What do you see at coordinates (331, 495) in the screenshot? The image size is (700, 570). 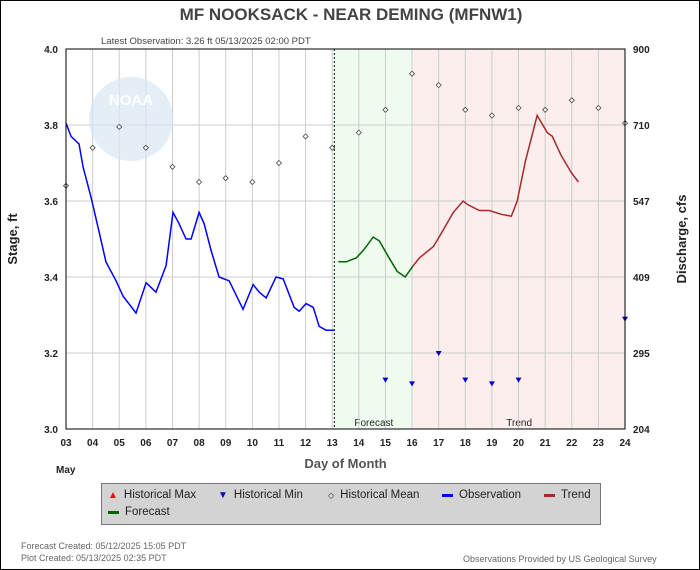 I see `diamond-icon: ◇` at bounding box center [331, 495].